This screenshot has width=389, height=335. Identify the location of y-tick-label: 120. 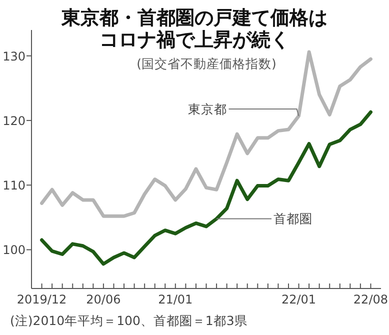
(14, 121).